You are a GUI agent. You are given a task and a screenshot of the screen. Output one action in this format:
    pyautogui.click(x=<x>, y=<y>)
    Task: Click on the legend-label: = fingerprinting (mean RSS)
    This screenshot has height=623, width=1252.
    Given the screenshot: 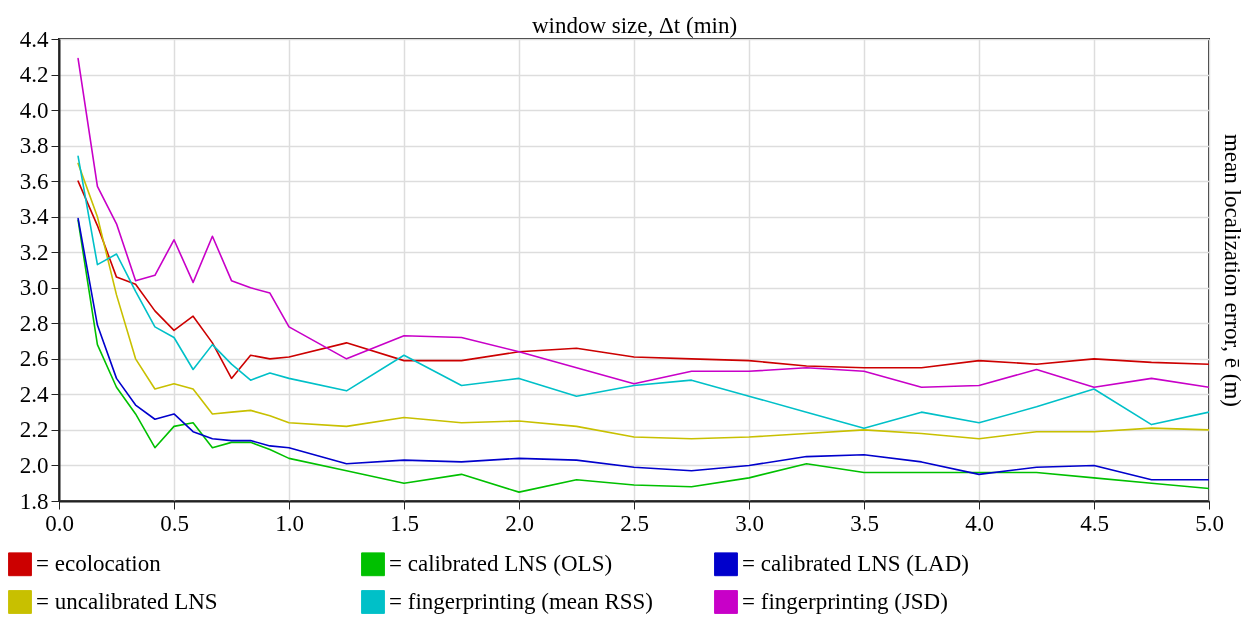 What is the action you would take?
    pyautogui.click(x=521, y=601)
    